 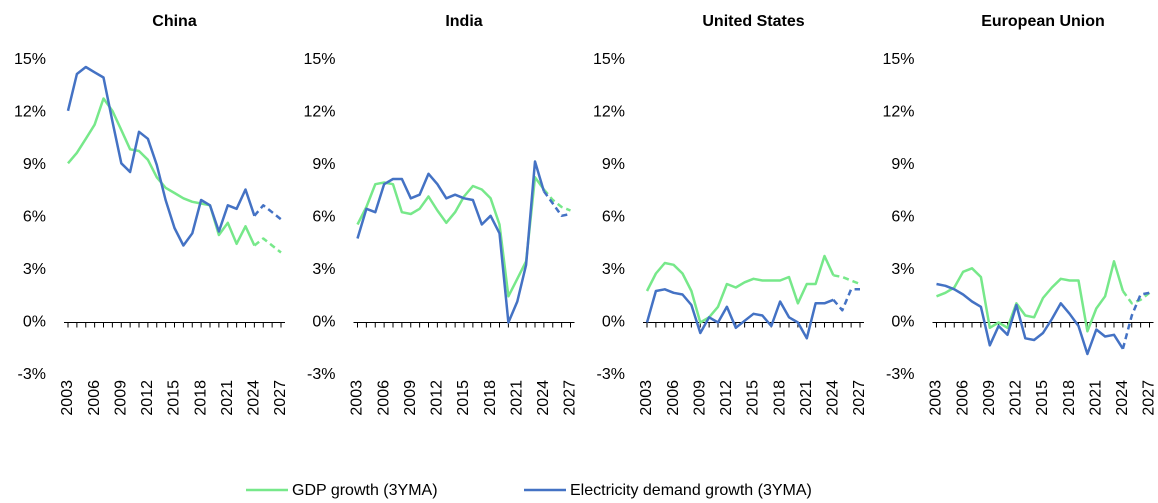 What do you see at coordinates (463, 21) in the screenshot?
I see `panel-title: India` at bounding box center [463, 21].